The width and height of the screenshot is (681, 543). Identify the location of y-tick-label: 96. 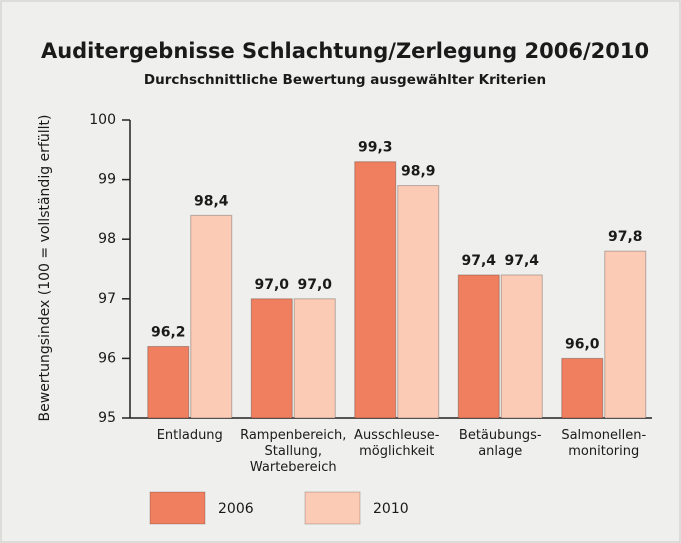
(107, 358).